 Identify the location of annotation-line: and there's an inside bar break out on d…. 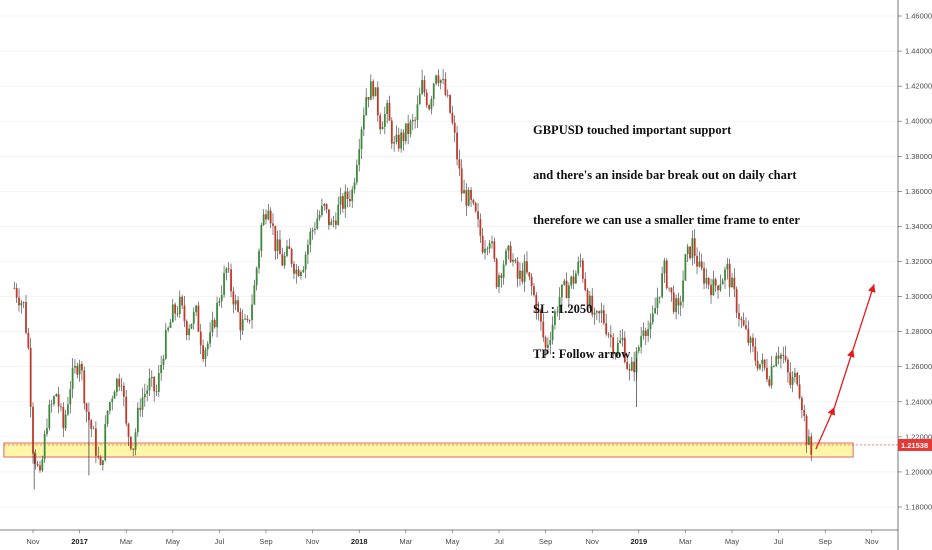
(665, 175).